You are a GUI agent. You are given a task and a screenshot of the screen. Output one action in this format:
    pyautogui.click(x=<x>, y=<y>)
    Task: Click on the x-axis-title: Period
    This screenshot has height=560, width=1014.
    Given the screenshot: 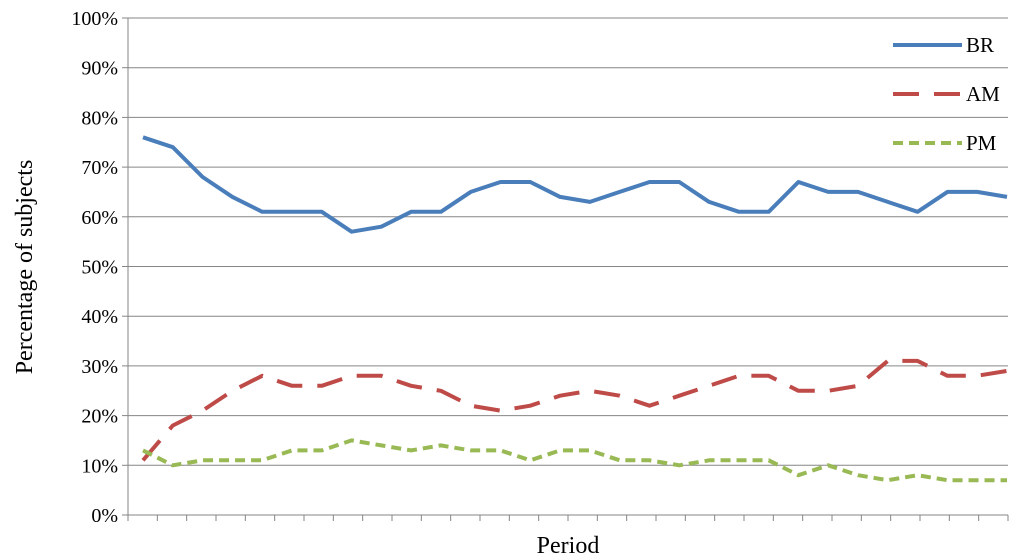 What is the action you would take?
    pyautogui.click(x=568, y=546)
    